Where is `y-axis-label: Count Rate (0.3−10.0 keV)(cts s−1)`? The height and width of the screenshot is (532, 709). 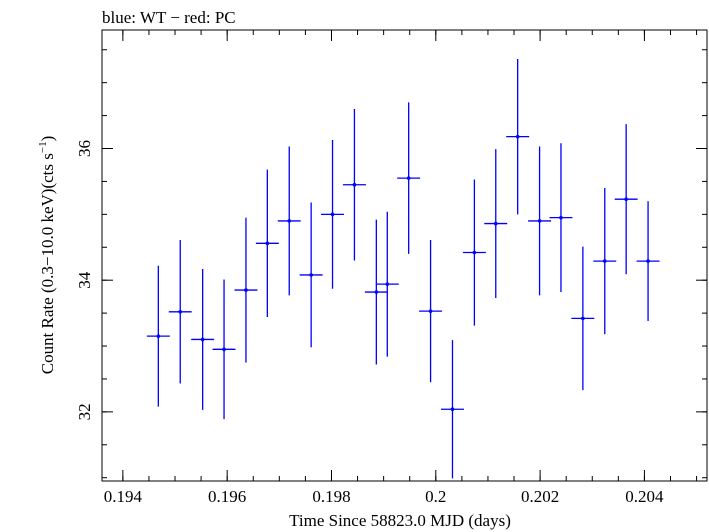
y-axis-label: Count Rate (0.3−10.0 keV)(cts s−1) is located at coordinates (47, 255).